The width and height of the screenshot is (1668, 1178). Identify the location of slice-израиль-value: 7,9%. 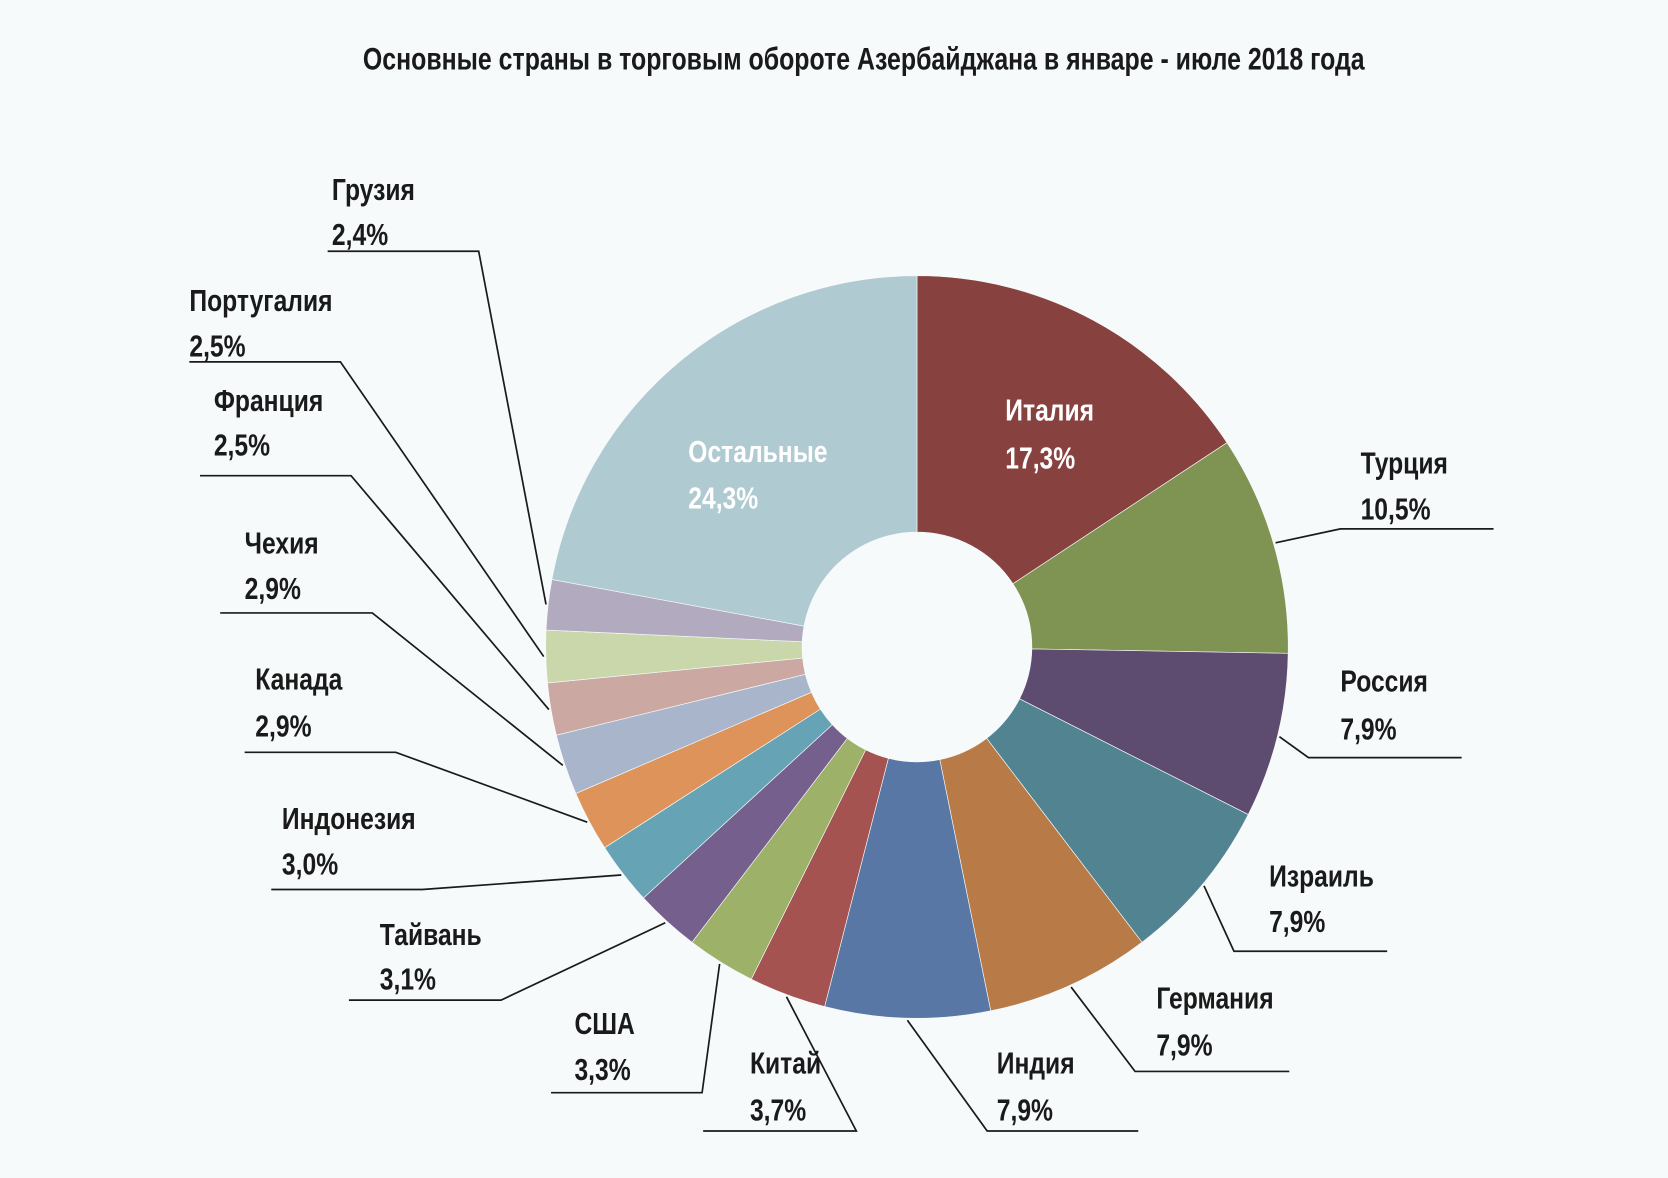
(1297, 921).